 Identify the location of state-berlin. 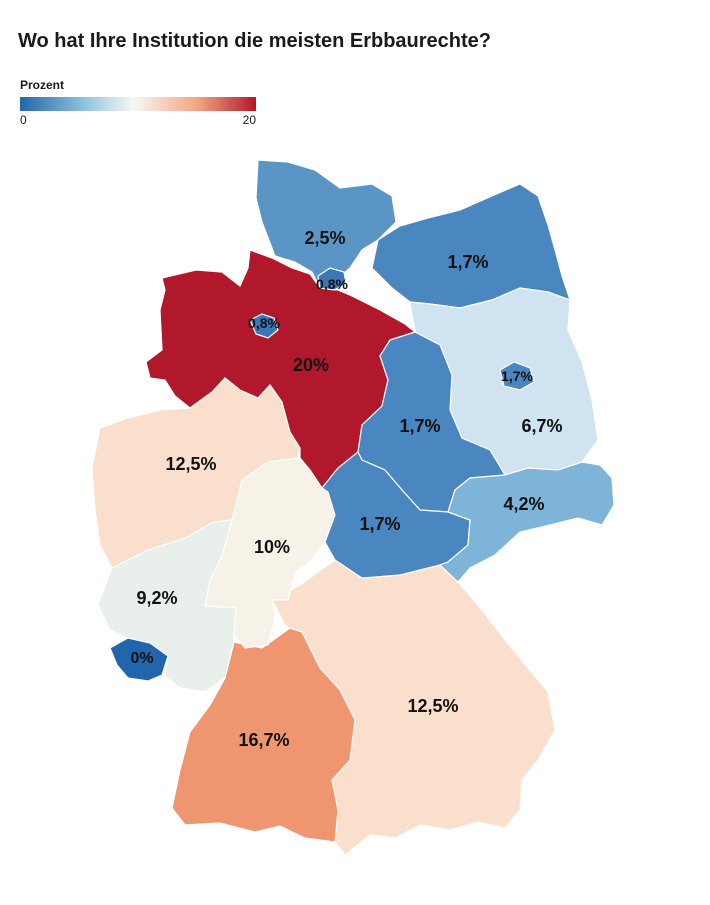
(517, 376).